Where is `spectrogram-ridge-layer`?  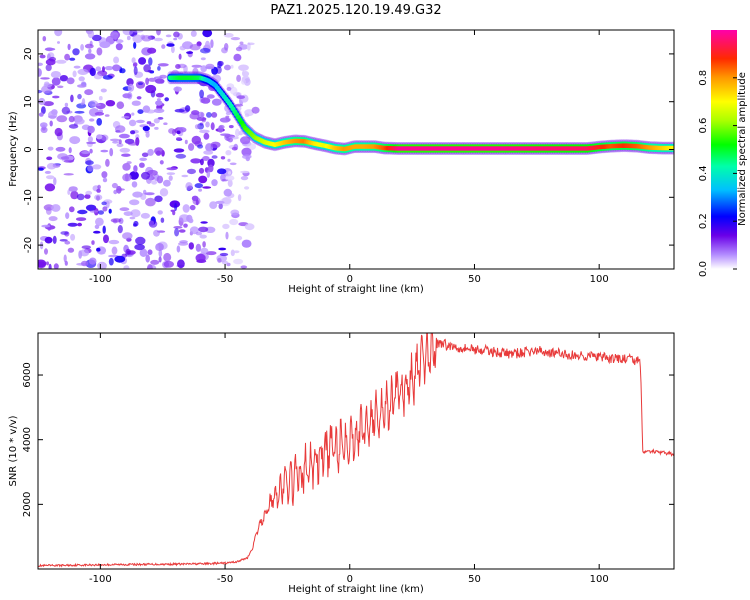 spectrogram-ridge-layer is located at coordinates (420, 113).